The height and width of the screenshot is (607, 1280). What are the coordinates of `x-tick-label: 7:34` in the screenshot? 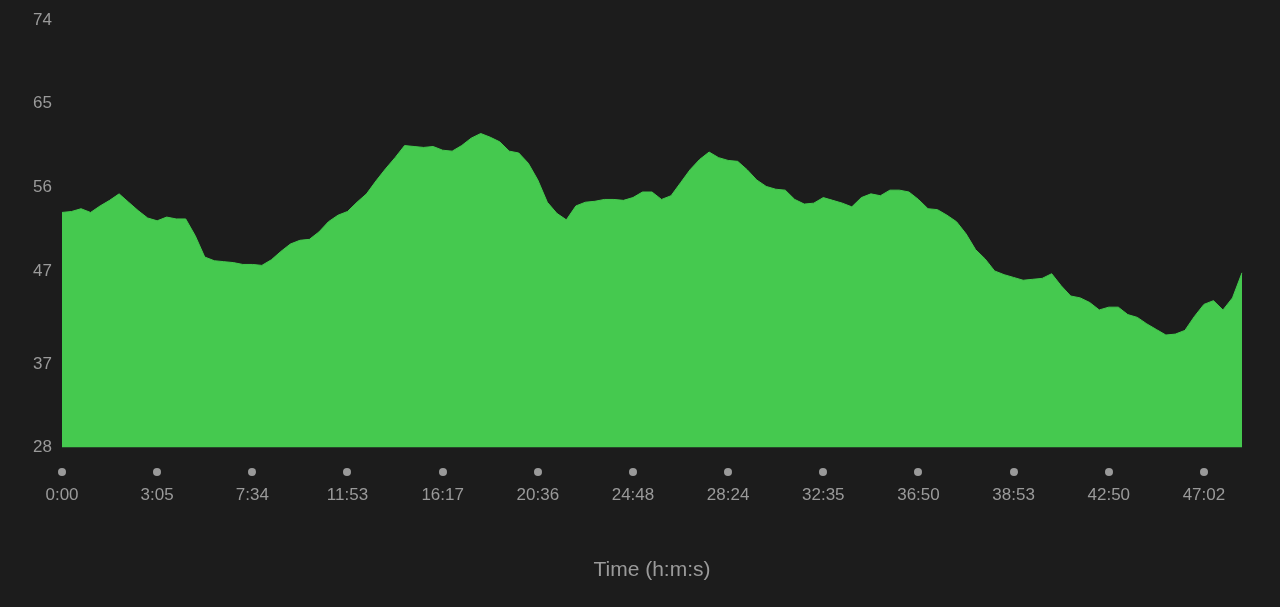 It's located at (252, 495).